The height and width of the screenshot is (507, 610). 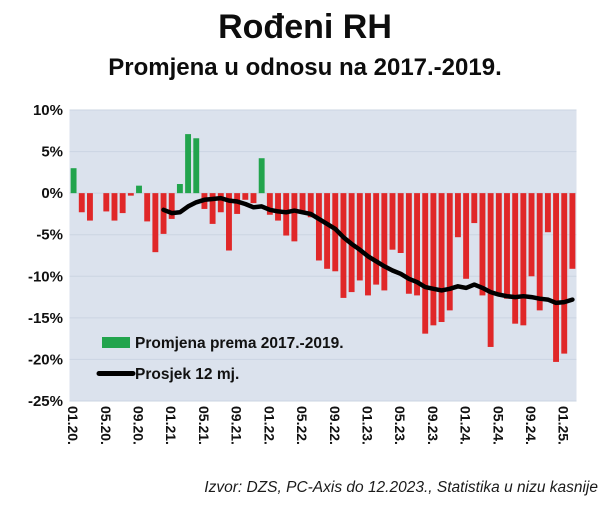 I want to click on legend-bar-label: Promjena prema 2017.-2019., so click(x=239, y=343).